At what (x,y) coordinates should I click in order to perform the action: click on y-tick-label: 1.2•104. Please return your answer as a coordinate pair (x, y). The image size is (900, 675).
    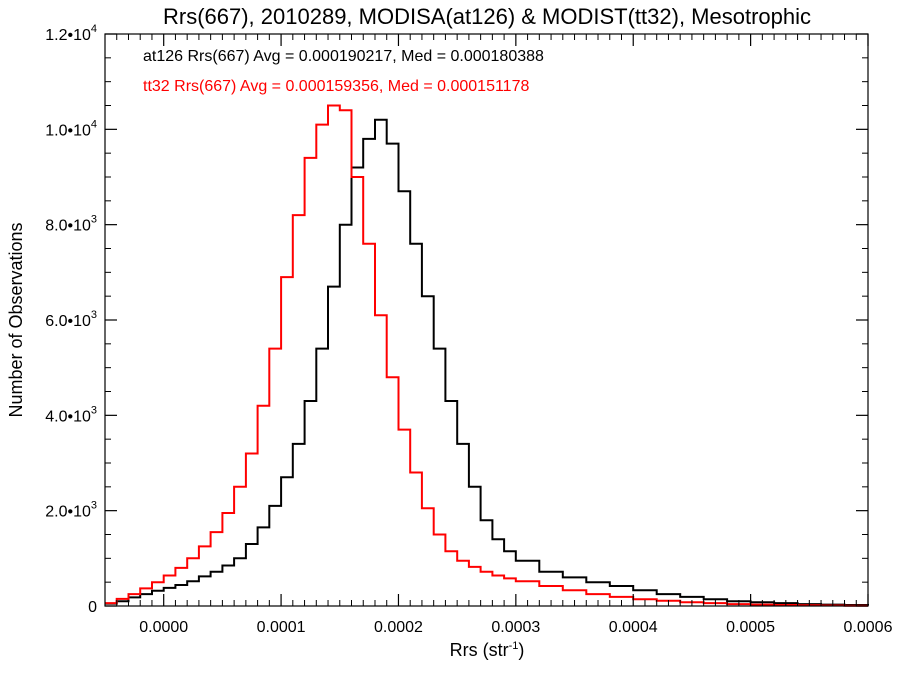
    Looking at the image, I should click on (71, 33).